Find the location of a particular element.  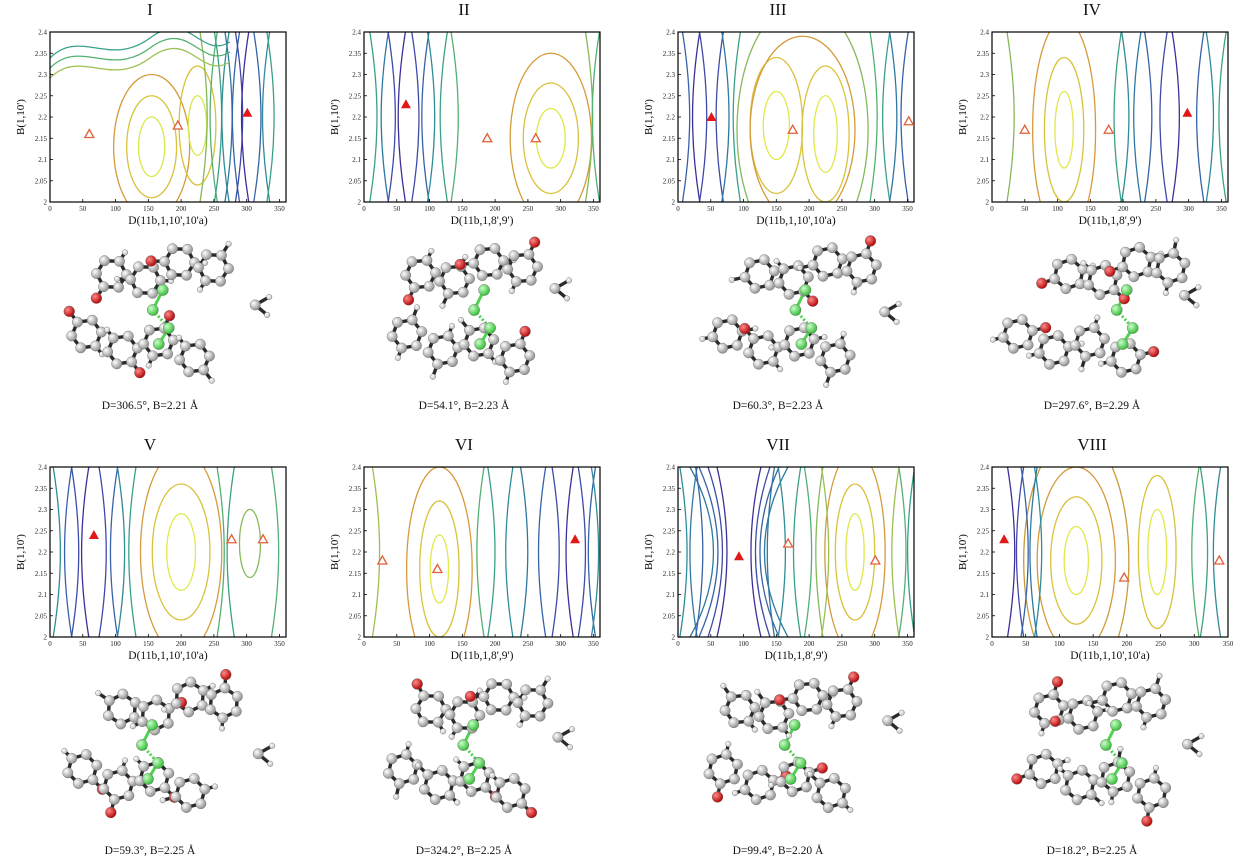

x-tick-label: 50 is located at coordinates (397, 209).